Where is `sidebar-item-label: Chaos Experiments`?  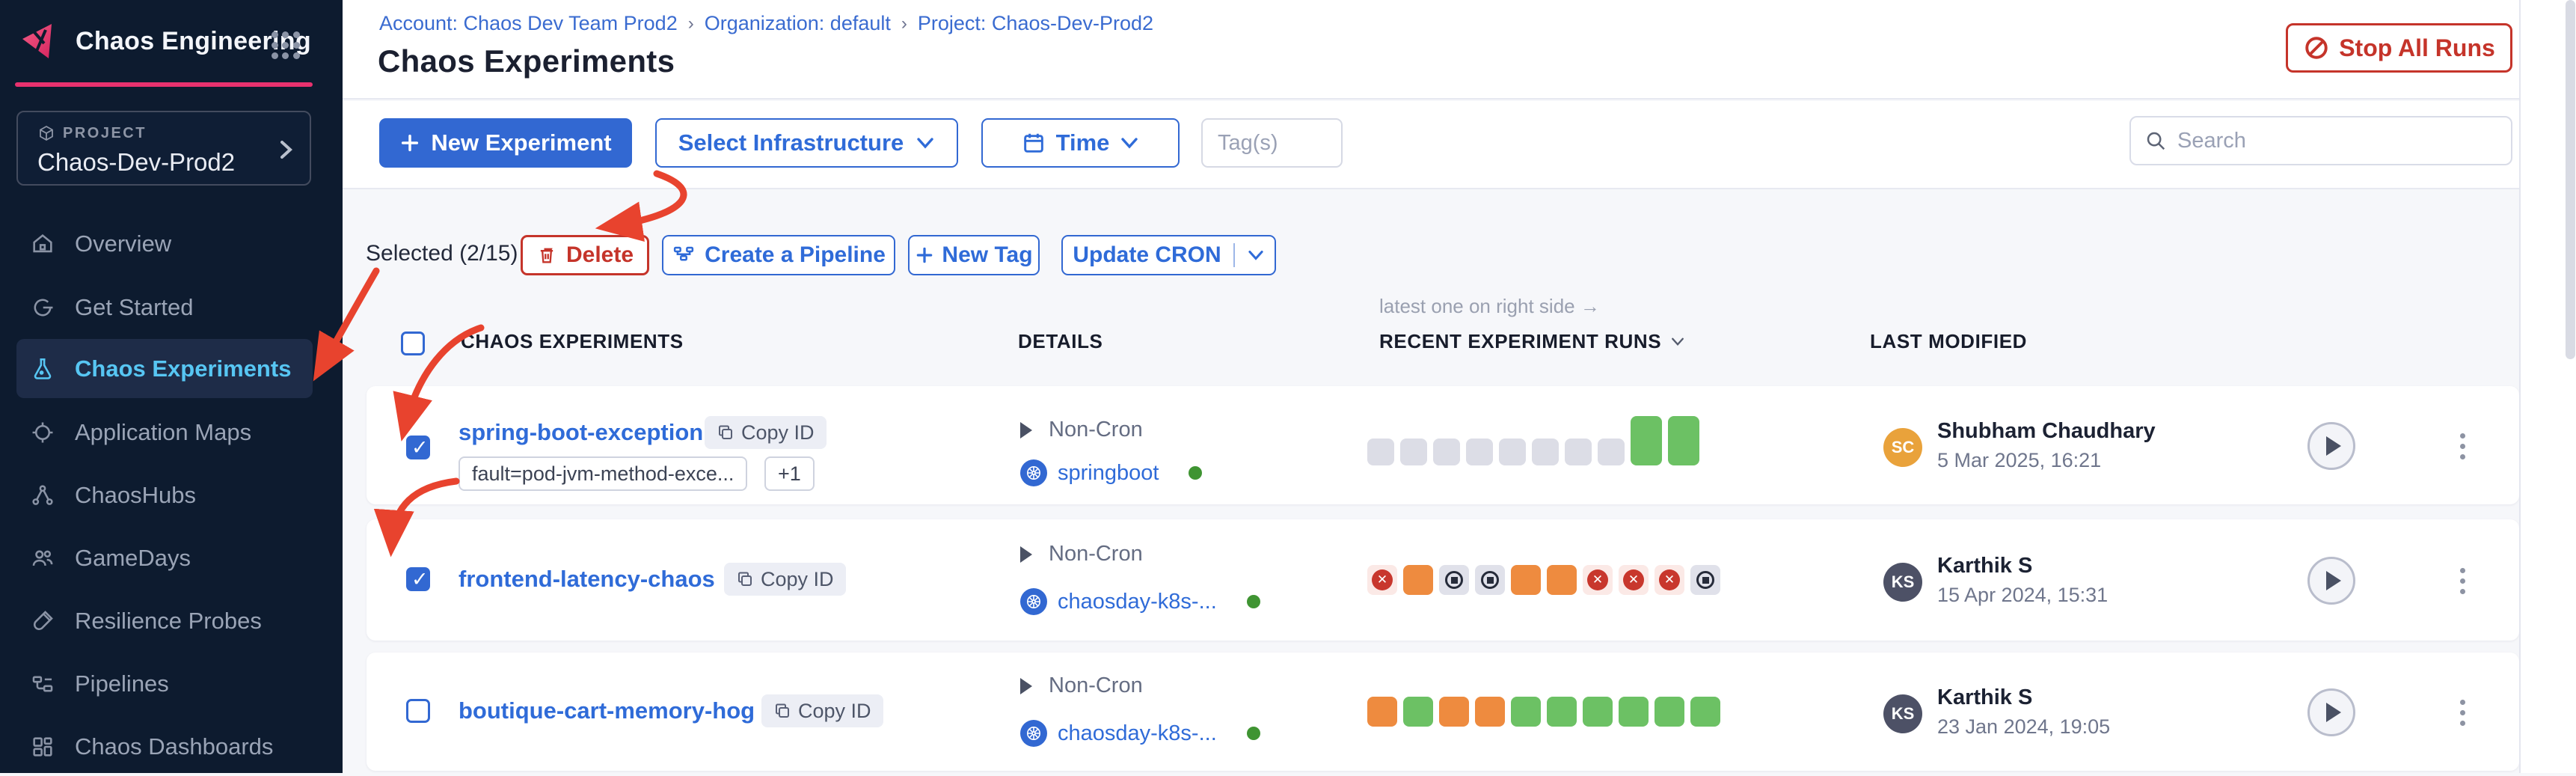
sidebar-item-label: Chaos Experiments is located at coordinates (183, 368).